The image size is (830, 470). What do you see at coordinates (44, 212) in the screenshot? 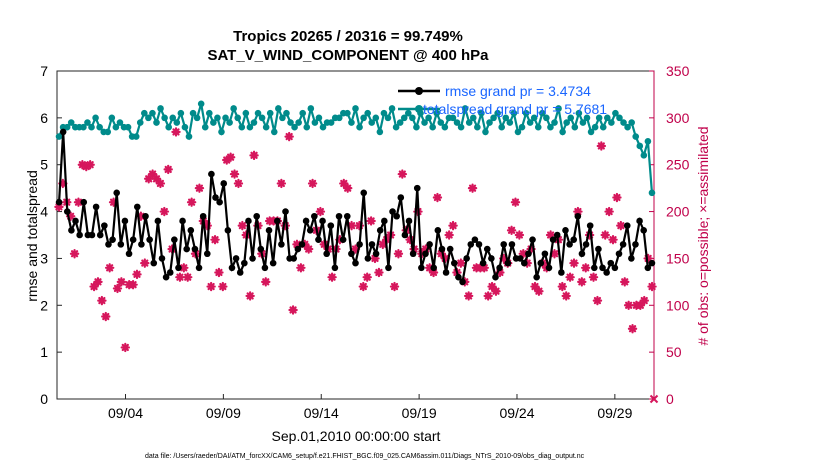
I see `y-tick-label-left: 4` at bounding box center [44, 212].